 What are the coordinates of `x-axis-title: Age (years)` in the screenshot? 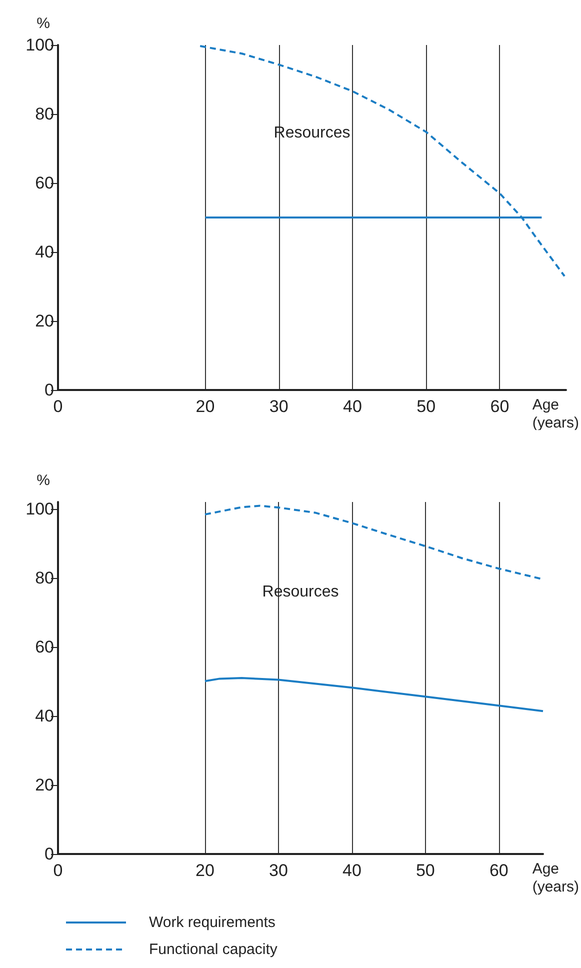 It's located at (556, 878).